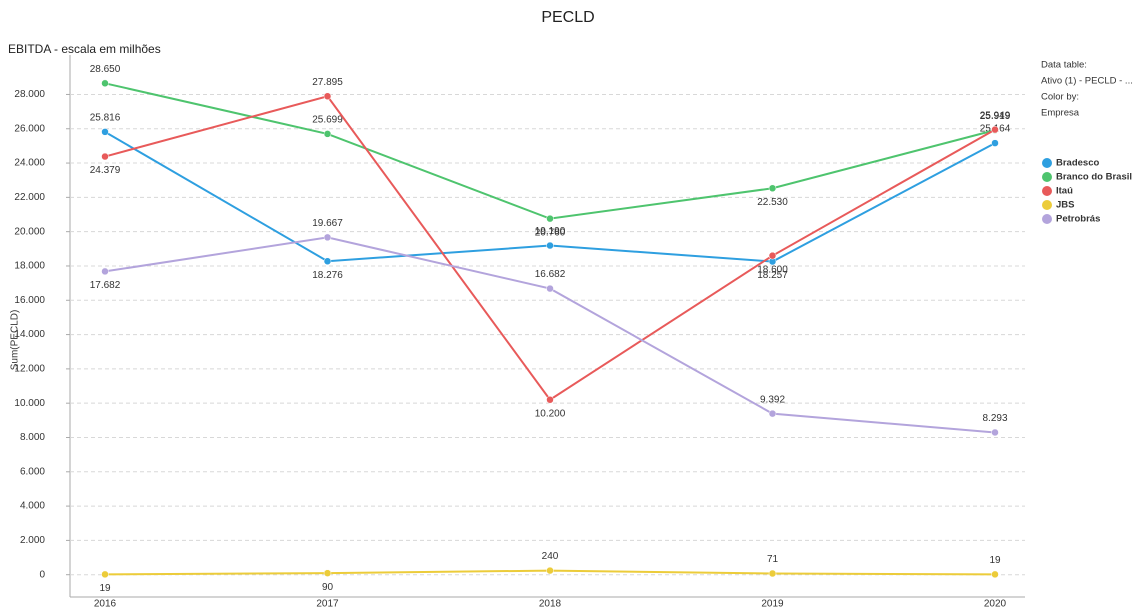  I want to click on data-label: 17.682, so click(105, 285).